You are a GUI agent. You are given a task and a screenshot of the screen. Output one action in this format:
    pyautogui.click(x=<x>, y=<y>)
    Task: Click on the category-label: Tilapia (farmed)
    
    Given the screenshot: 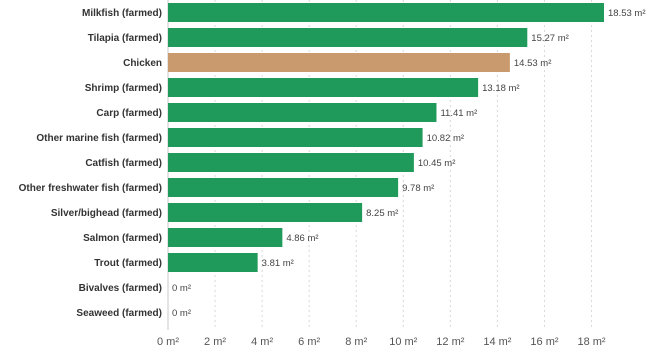 What is the action you would take?
    pyautogui.click(x=125, y=38)
    